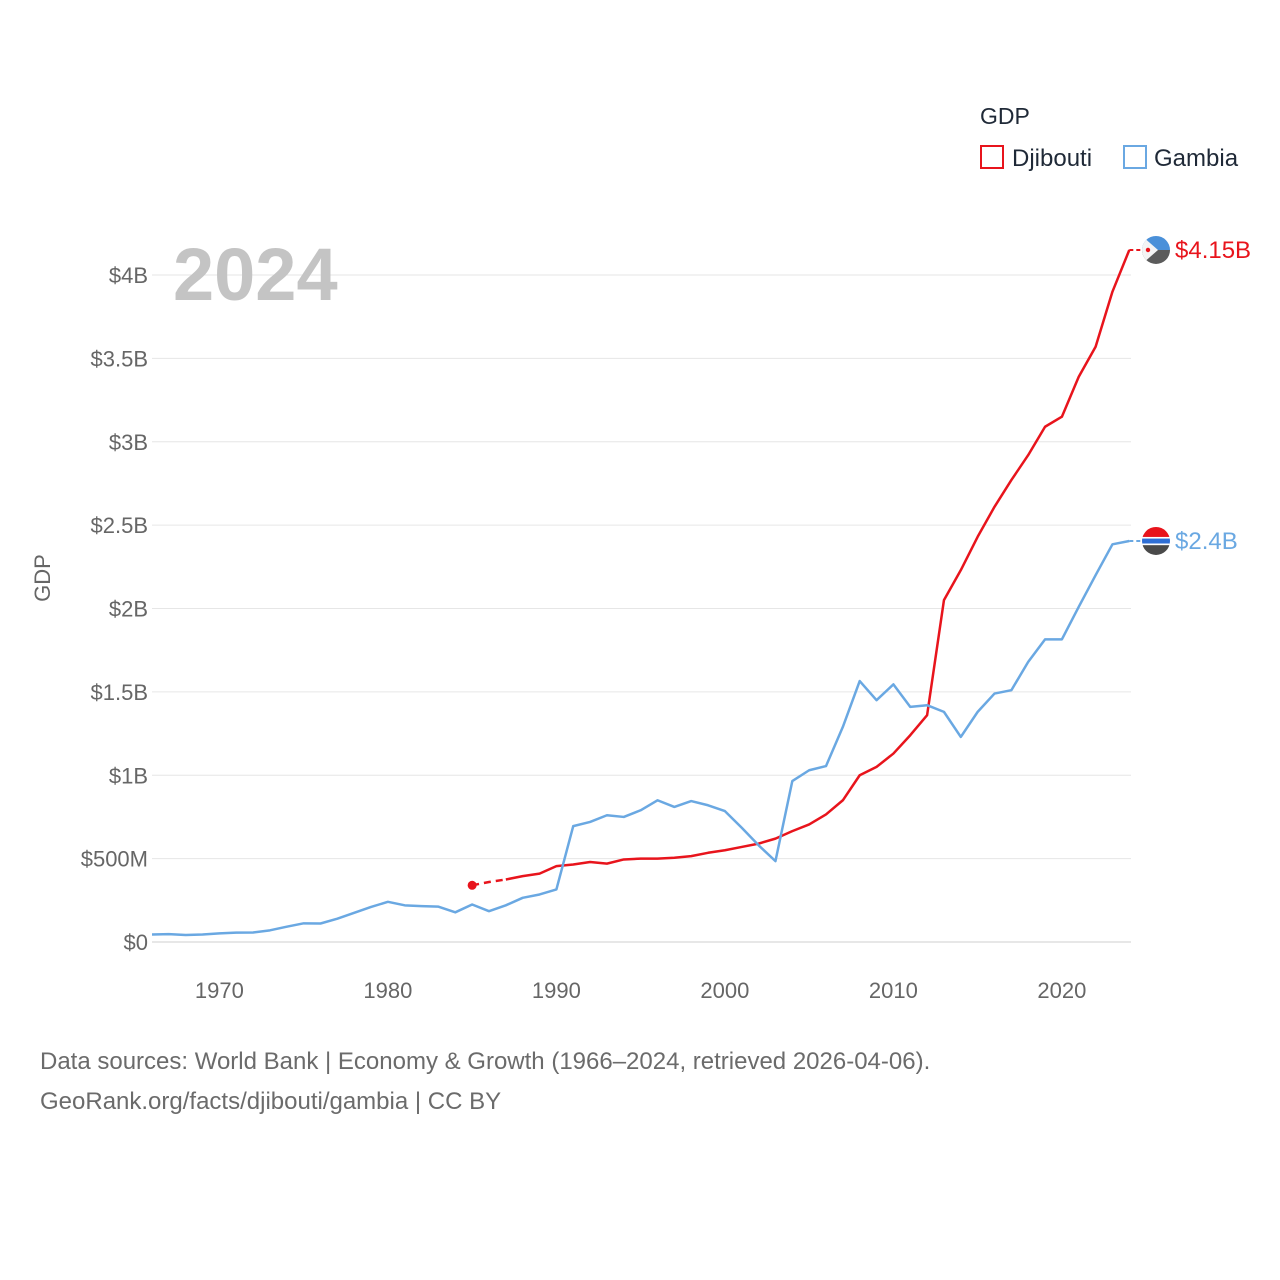 This screenshot has width=1280, height=1280. Describe the element at coordinates (42, 578) in the screenshot. I see `y-axis-title: GDP` at that location.